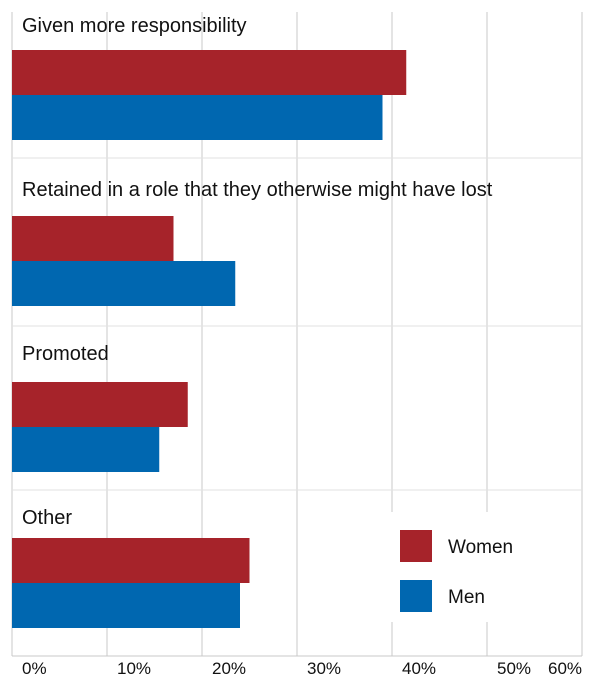  I want to click on legend-label-men: Men, so click(466, 597).